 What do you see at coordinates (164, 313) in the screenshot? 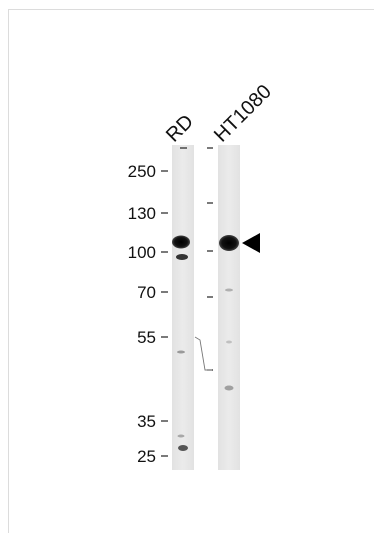
I see `left-marker-ticks` at bounding box center [164, 313].